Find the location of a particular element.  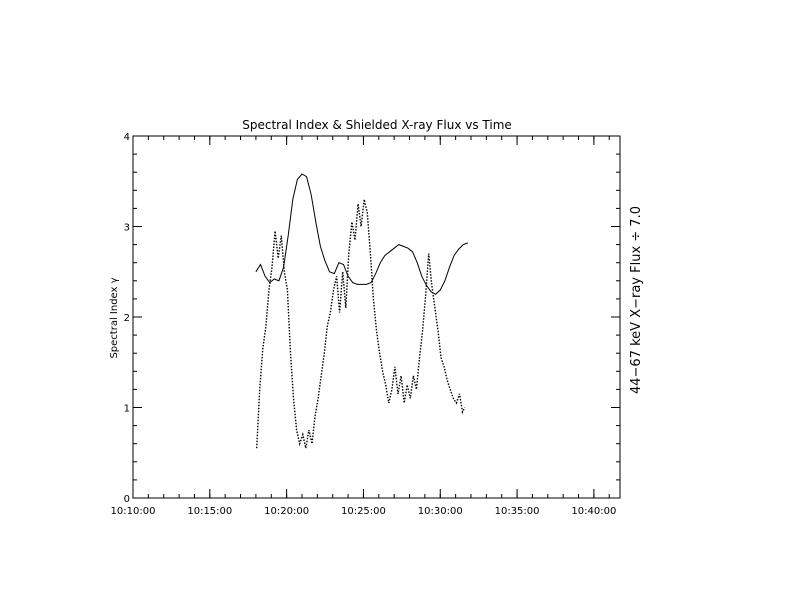

x-tick-label: 10:35:00 is located at coordinates (517, 511).